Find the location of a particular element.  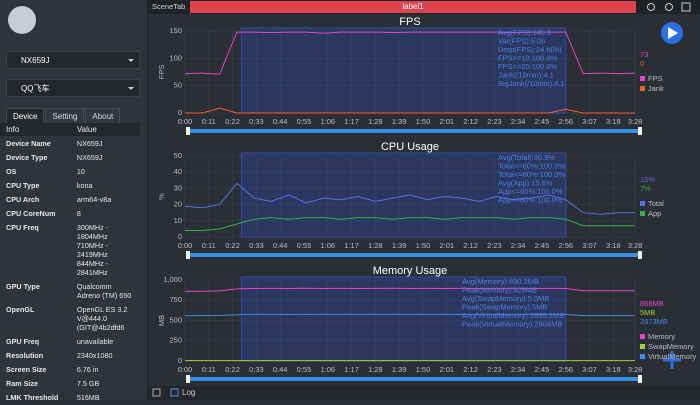

table-header: Info Value is located at coordinates (70, 130).